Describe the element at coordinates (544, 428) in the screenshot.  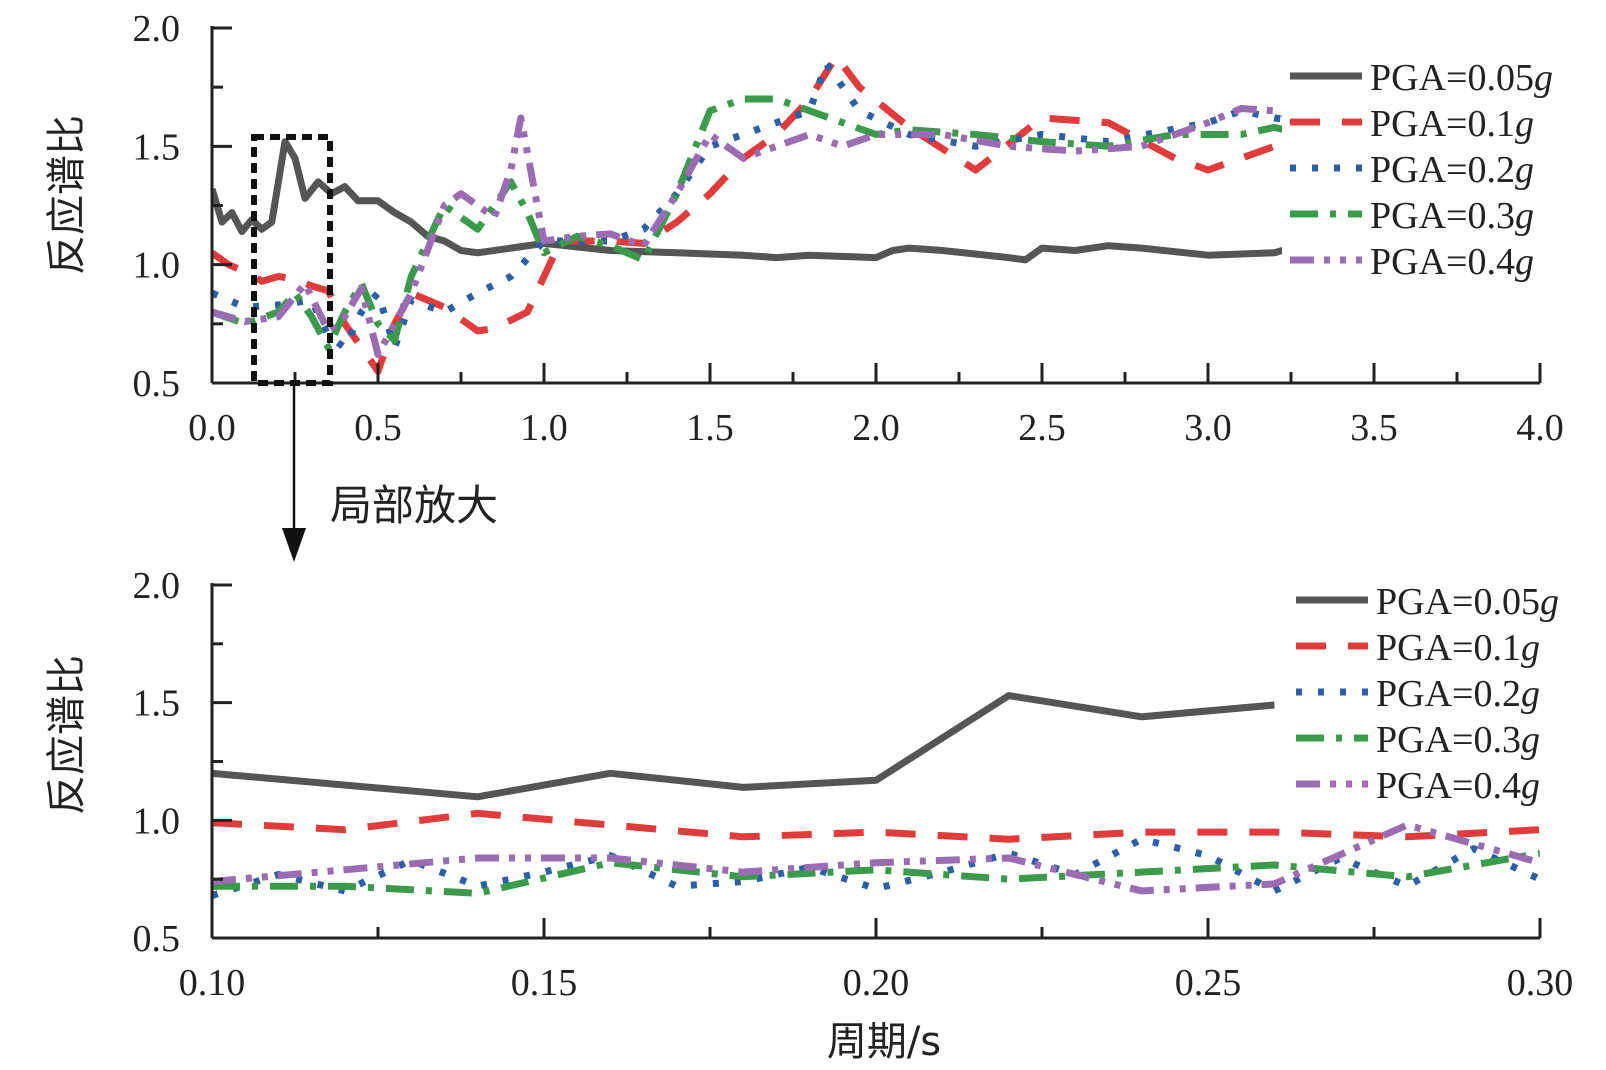
I see `x-tick-label: 1.0` at that location.